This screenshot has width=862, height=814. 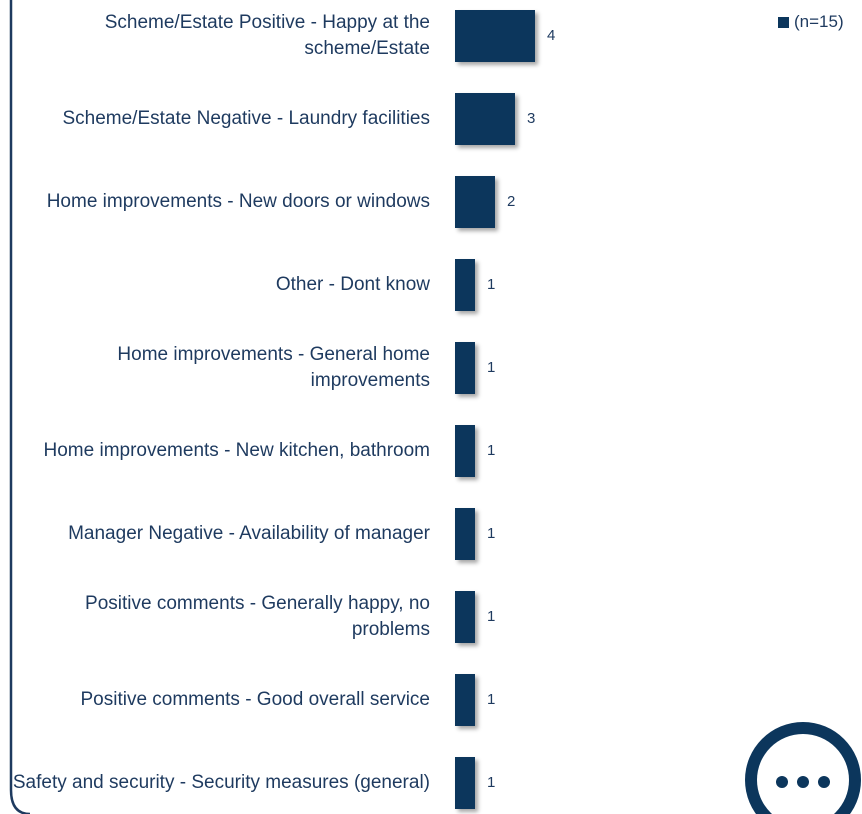 I want to click on legend-label: (n=15), so click(x=819, y=21).